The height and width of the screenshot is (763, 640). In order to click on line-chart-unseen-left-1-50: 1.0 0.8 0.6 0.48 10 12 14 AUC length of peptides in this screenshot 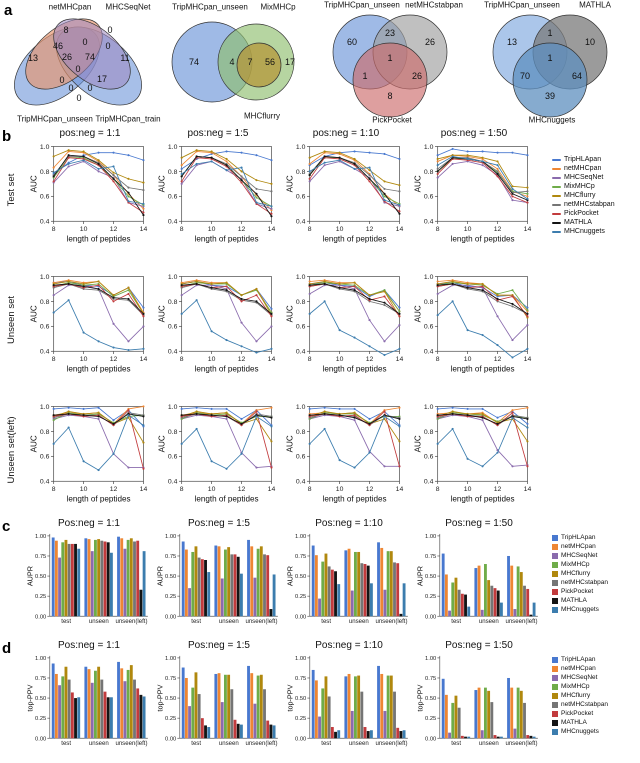, I will do `click(473, 454)`.